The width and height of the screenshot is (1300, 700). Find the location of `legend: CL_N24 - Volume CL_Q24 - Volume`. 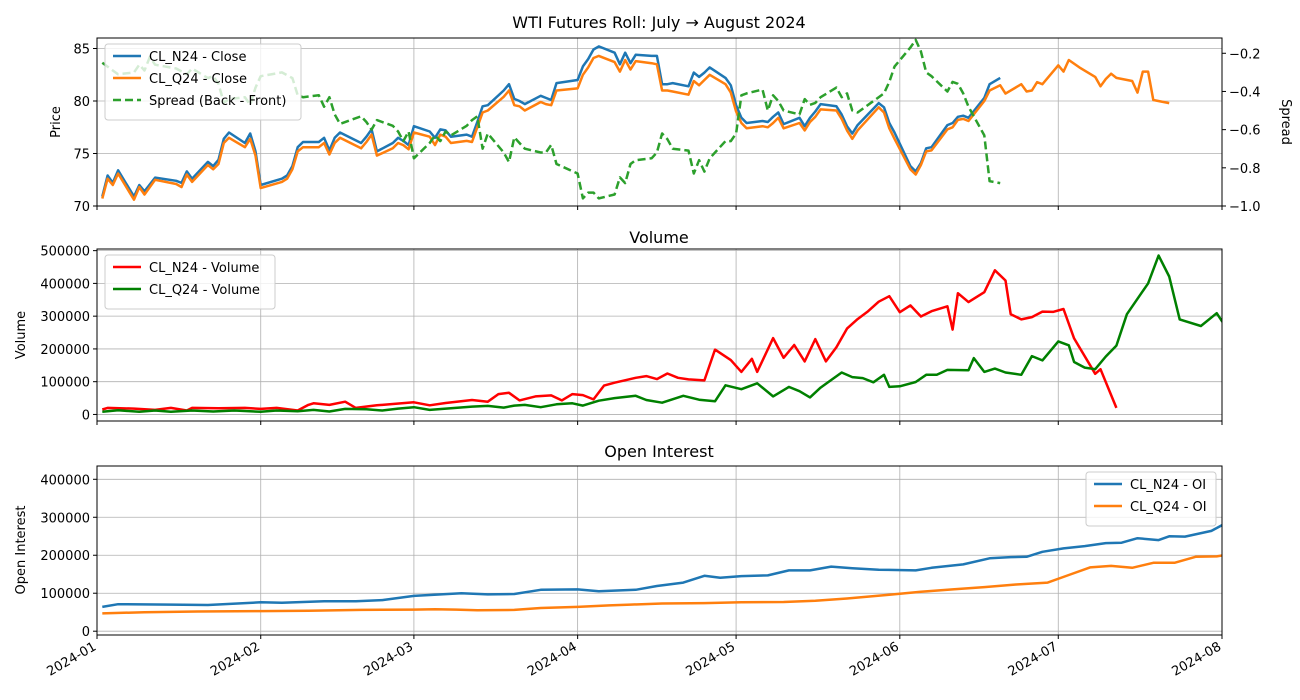

legend: CL_N24 - Volume CL_Q24 - Volume is located at coordinates (190, 282).